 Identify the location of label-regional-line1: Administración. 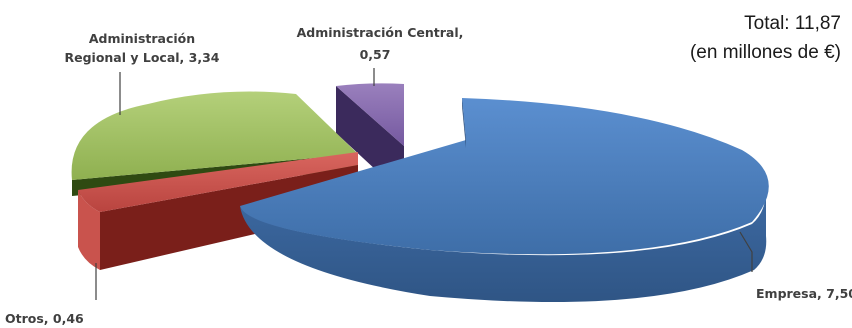
(142, 38).